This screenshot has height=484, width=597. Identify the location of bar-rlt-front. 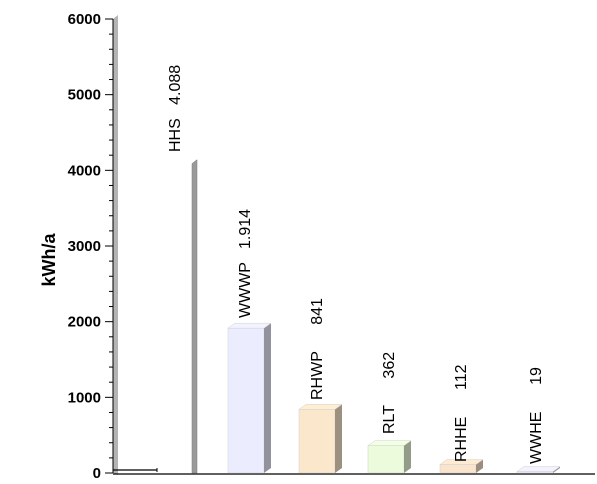
(386, 459).